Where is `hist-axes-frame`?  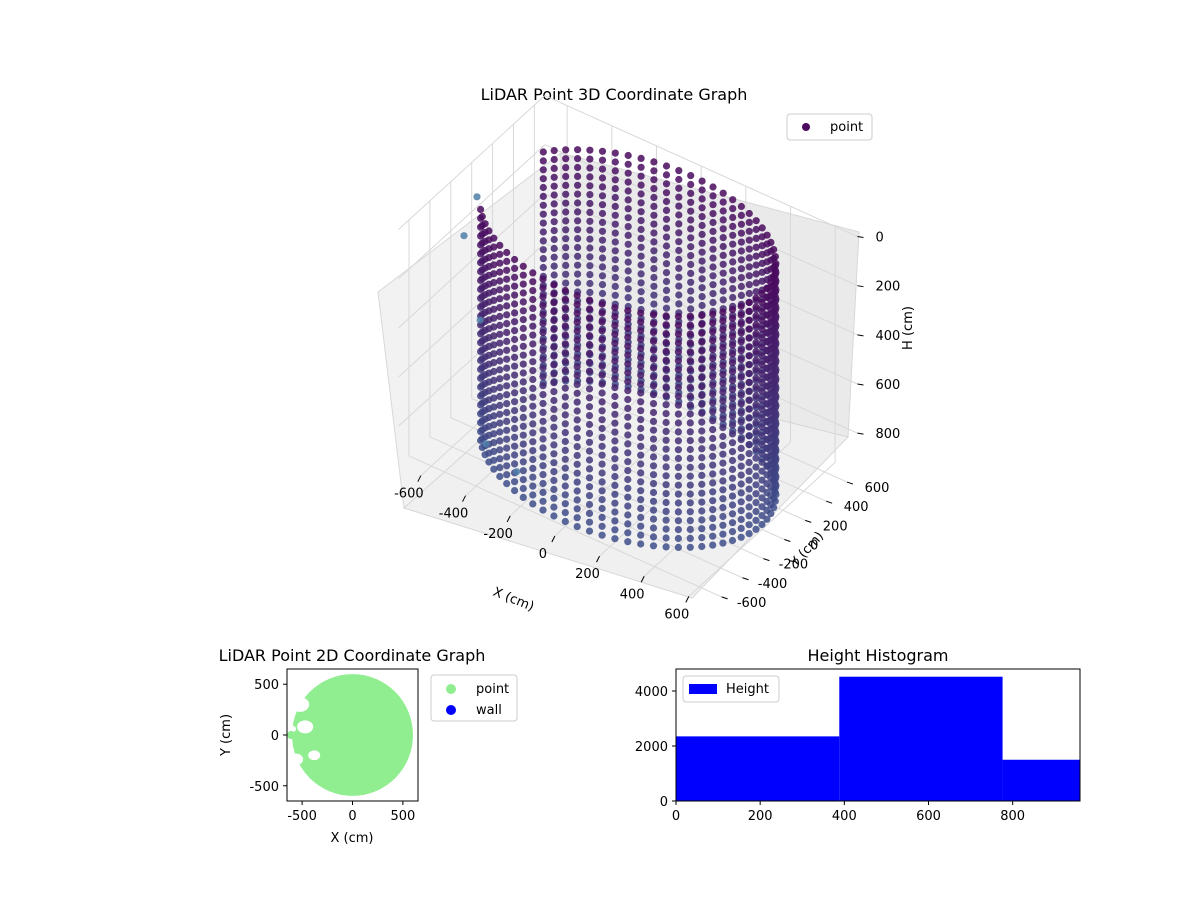 hist-axes-frame is located at coordinates (878, 735).